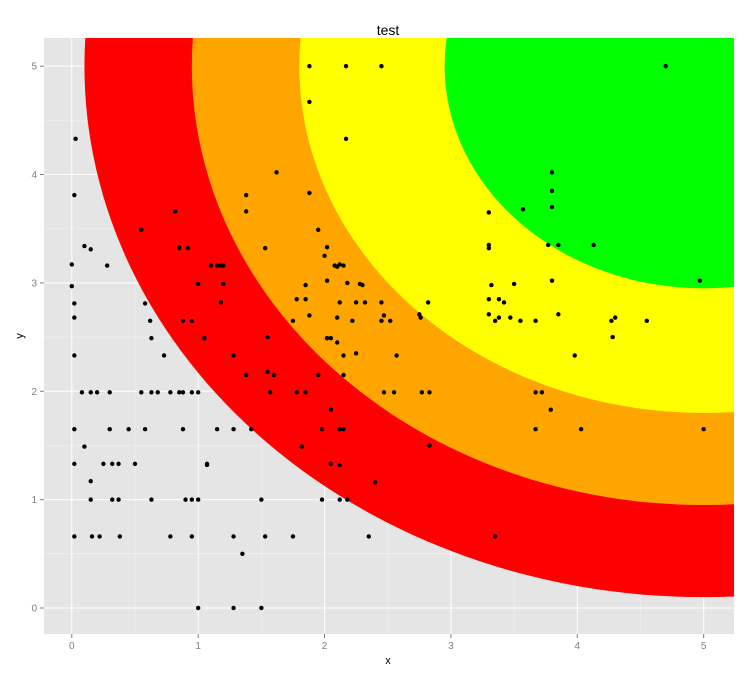 Image resolution: width=753 pixels, height=679 pixels. Describe the element at coordinates (704, 646) in the screenshot. I see `x-tick-label: 5` at that location.